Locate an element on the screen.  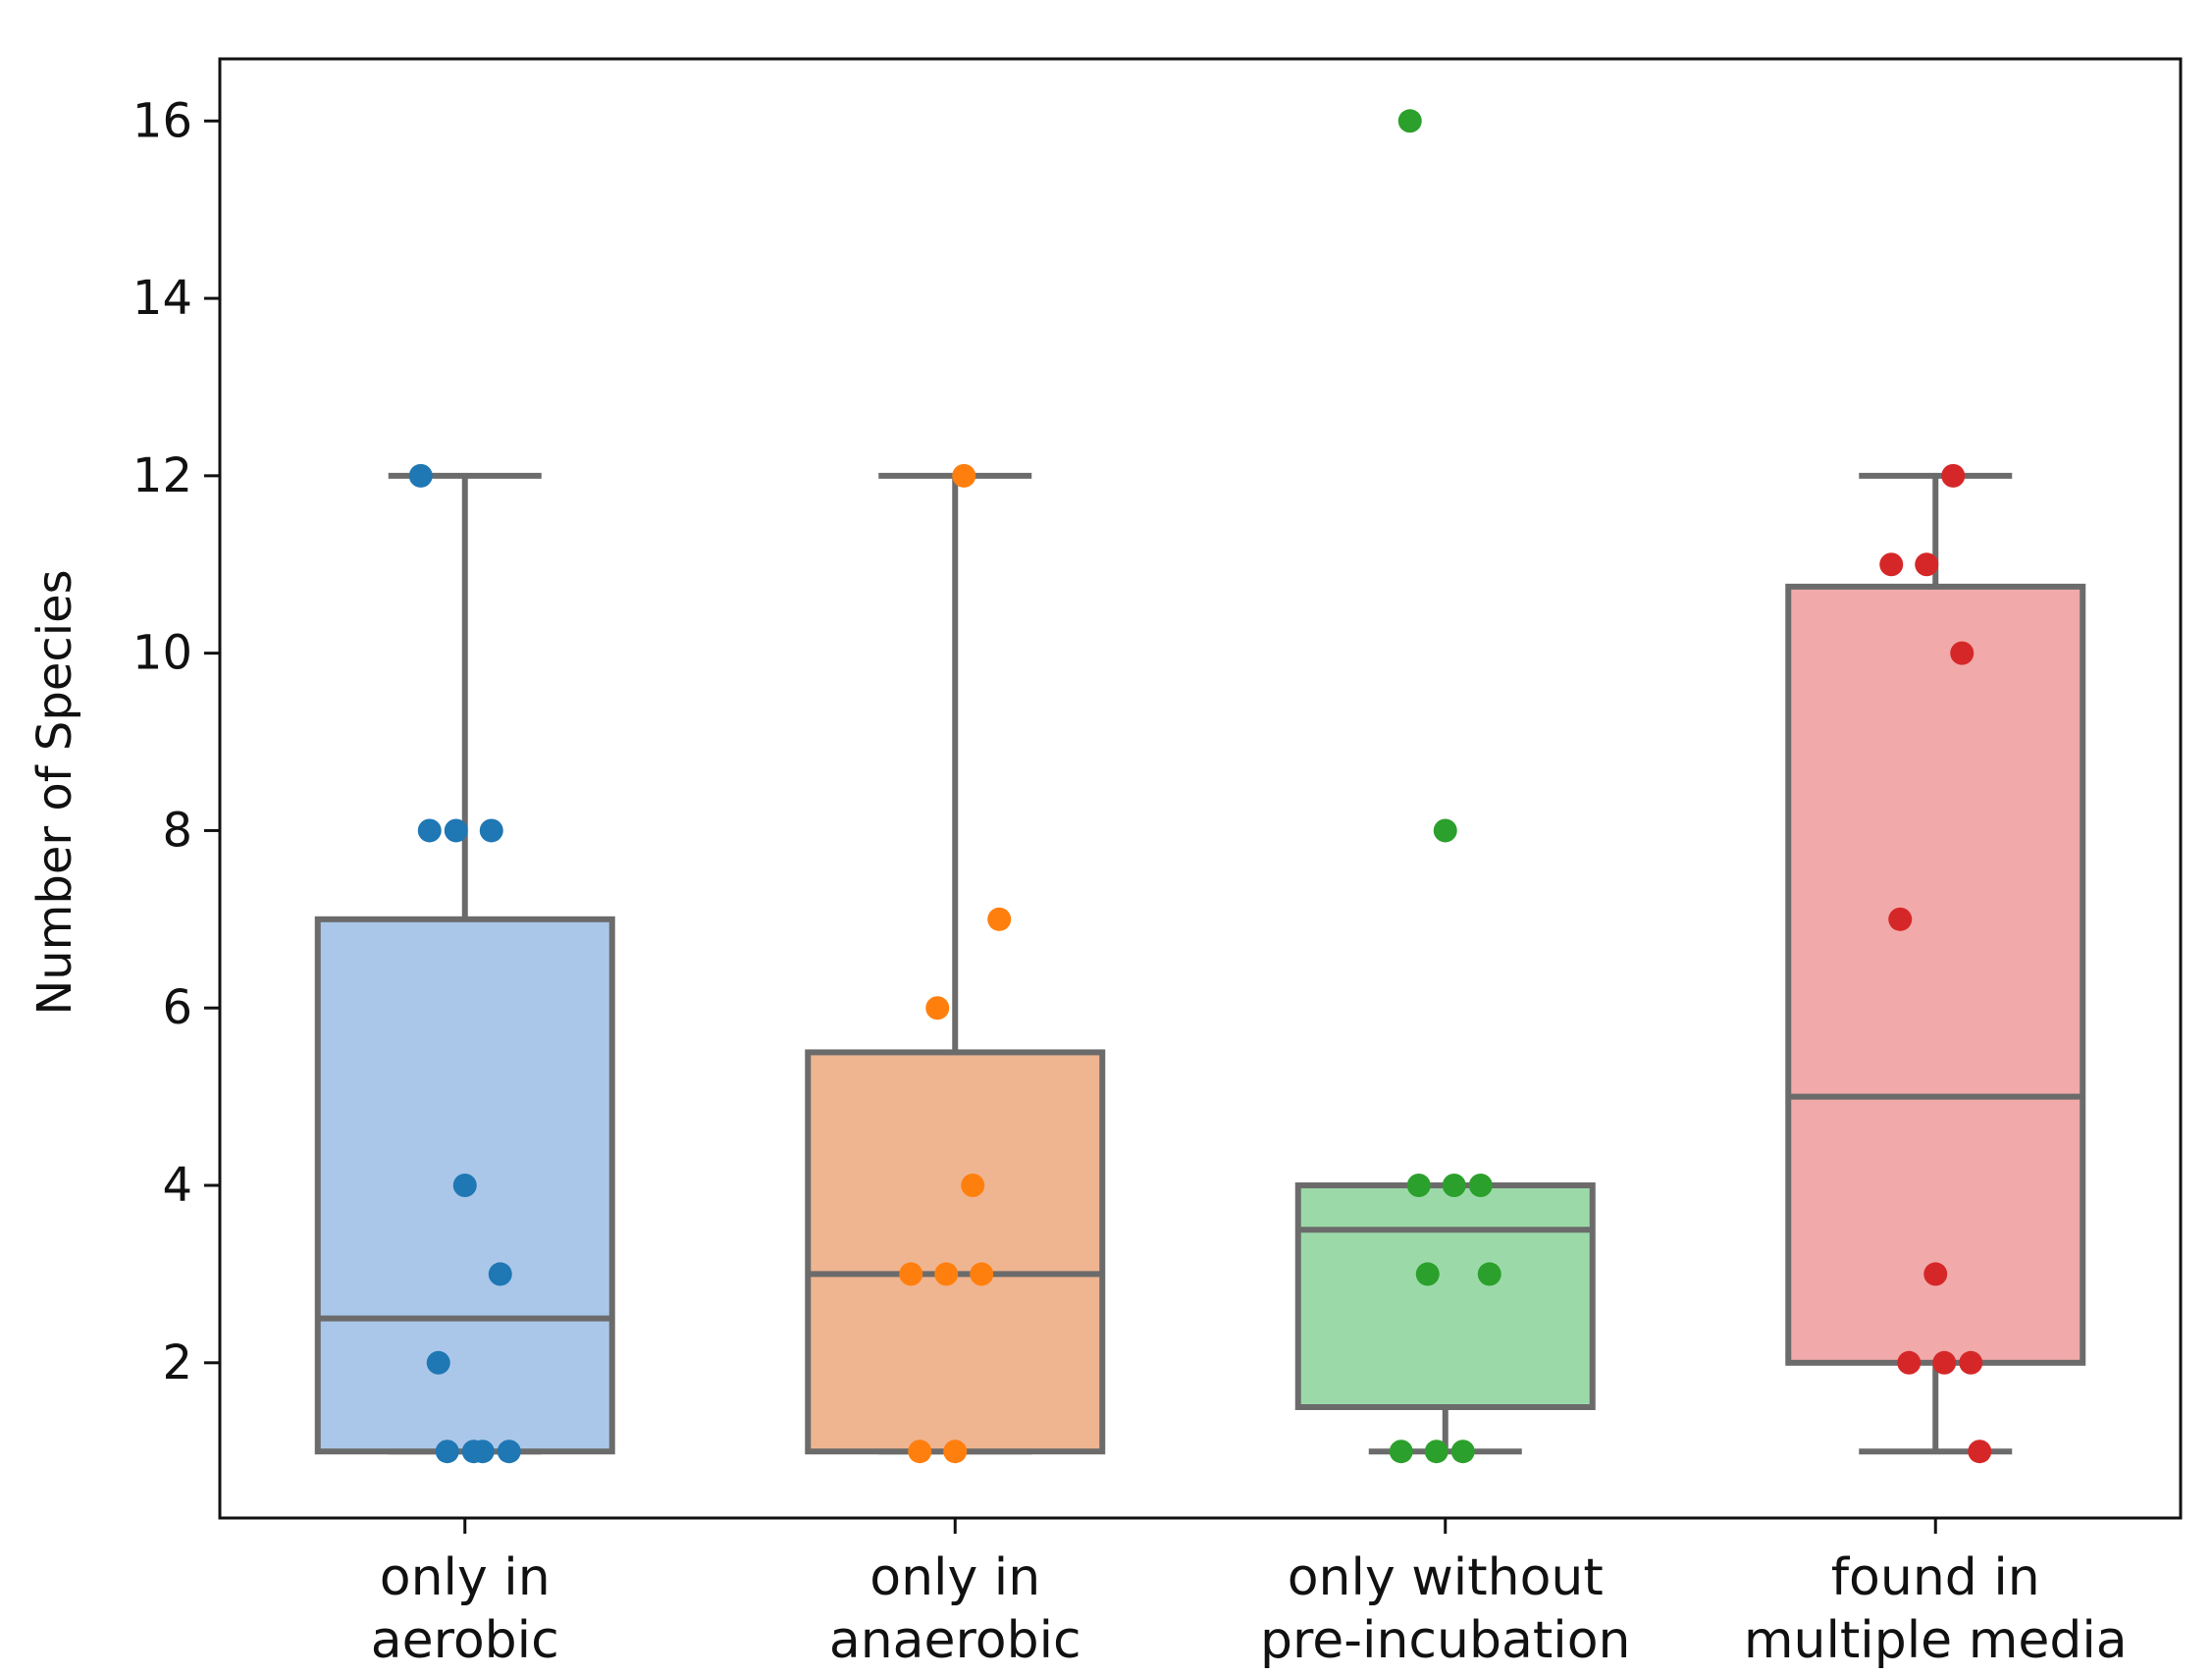
y-tick-label: 12 is located at coordinates (162, 475).